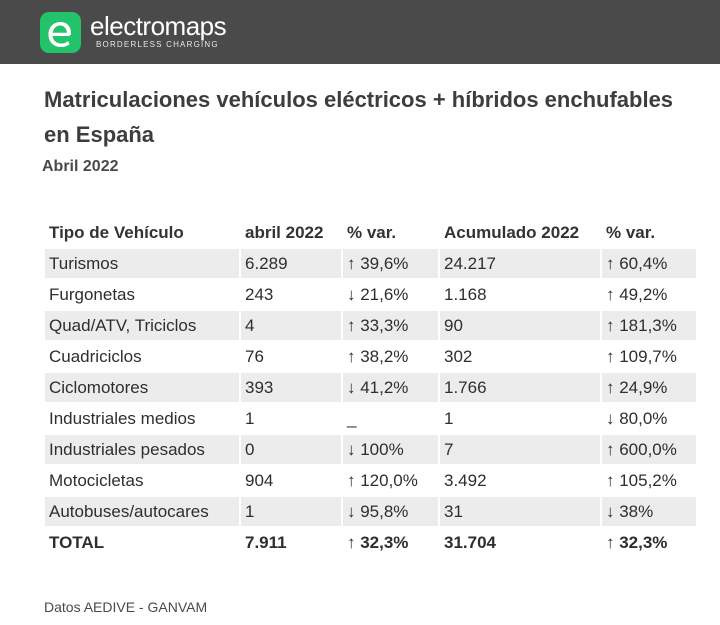 Image resolution: width=720 pixels, height=625 pixels. Describe the element at coordinates (157, 44) in the screenshot. I see `brand-tagline: BORDERLESS CHARGING` at that location.